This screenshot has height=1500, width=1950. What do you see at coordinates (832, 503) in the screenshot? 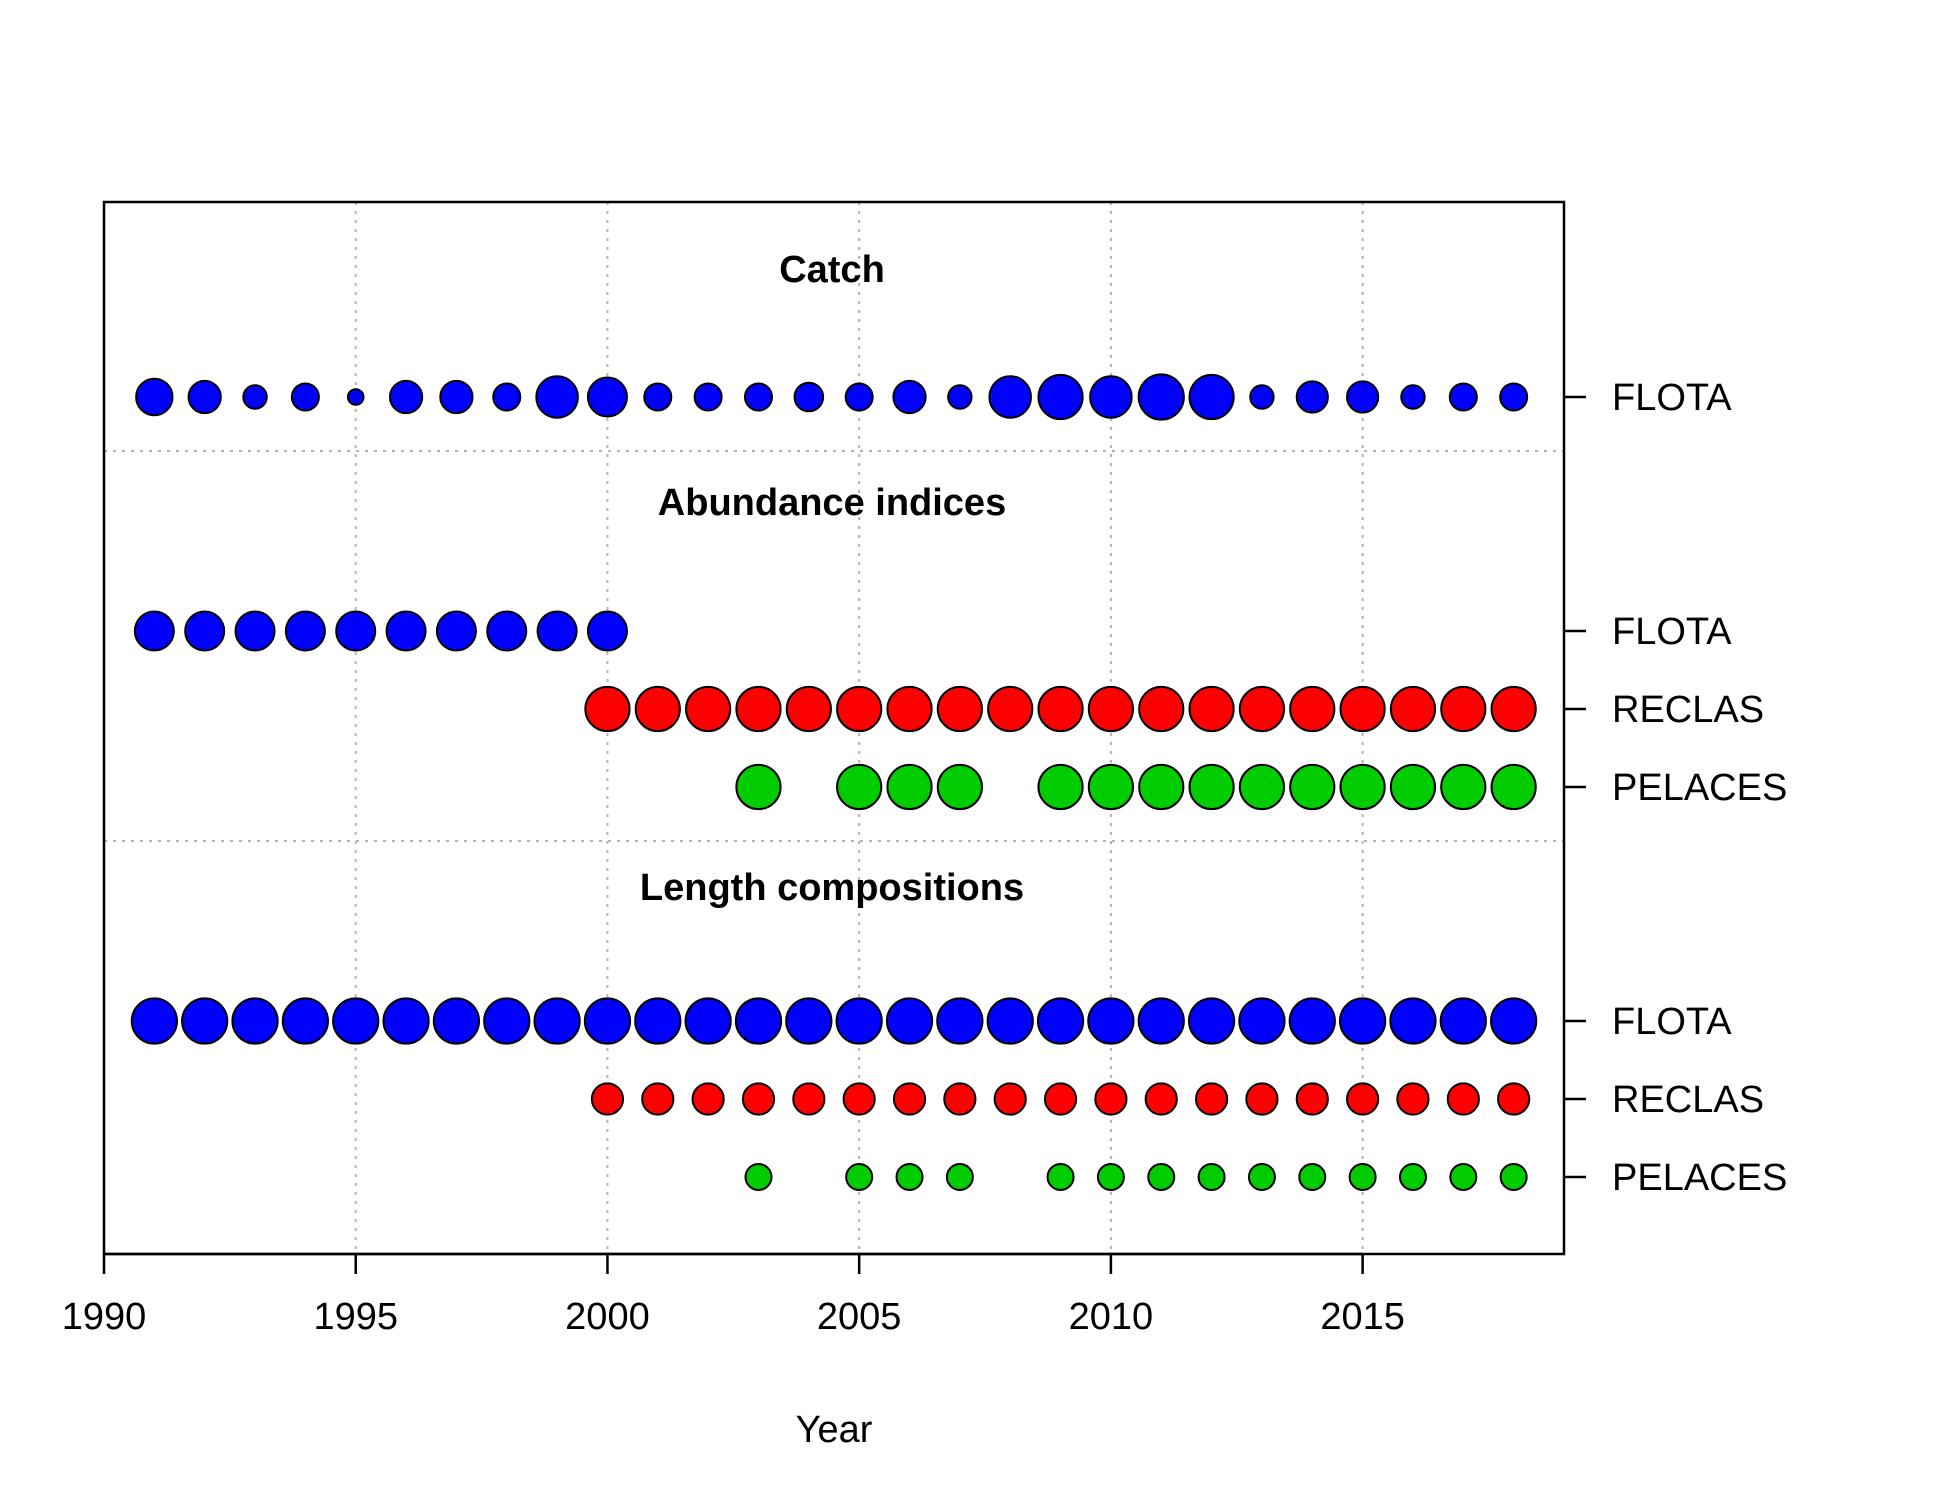
I see `section-title-2: Abundance indices` at bounding box center [832, 503].